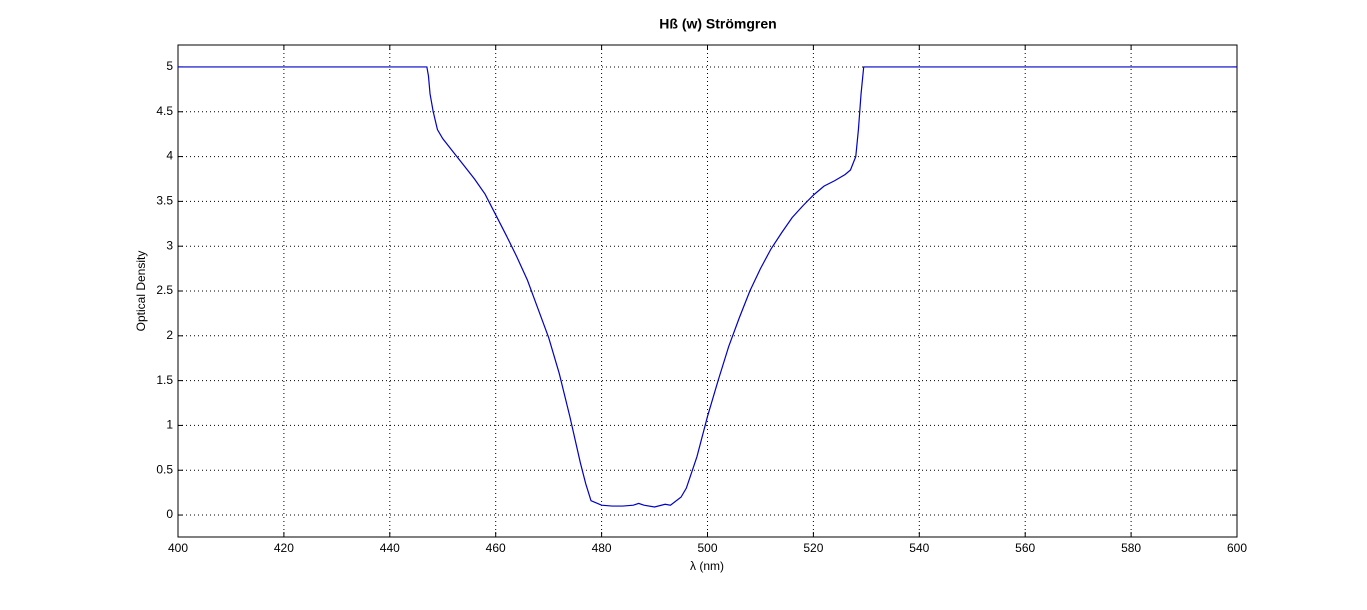 The height and width of the screenshot is (610, 1367). I want to click on x-tick-label: 580, so click(1131, 548).